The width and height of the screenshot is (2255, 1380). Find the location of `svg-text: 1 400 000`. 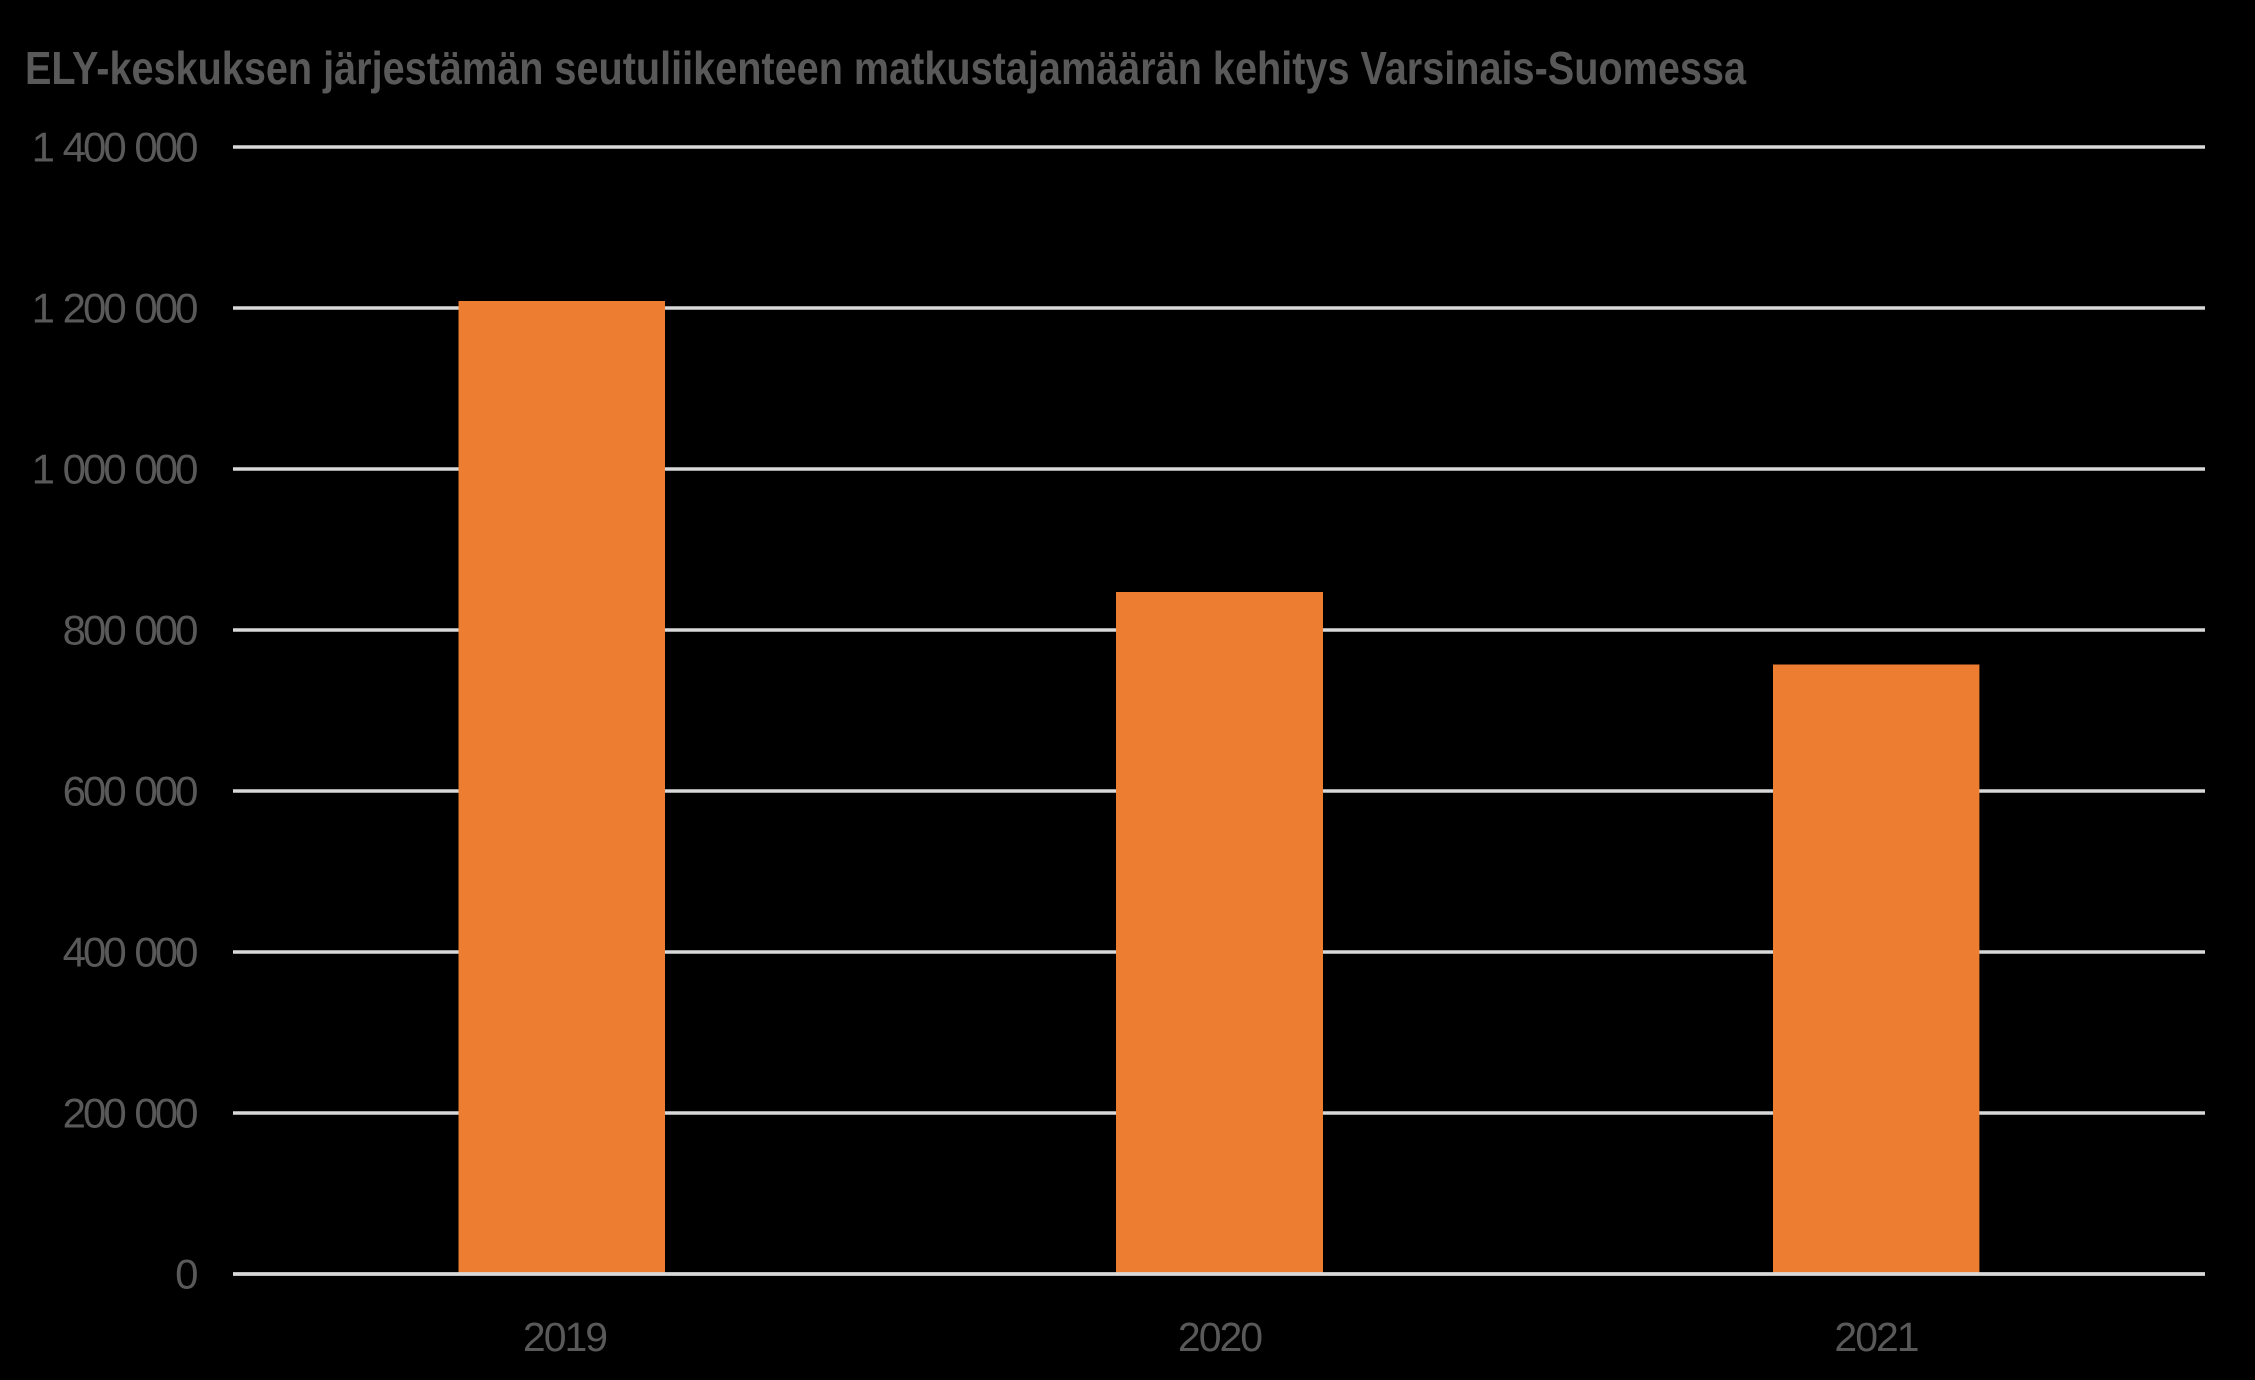

svg-text: 1 400 000 is located at coordinates (114, 146).